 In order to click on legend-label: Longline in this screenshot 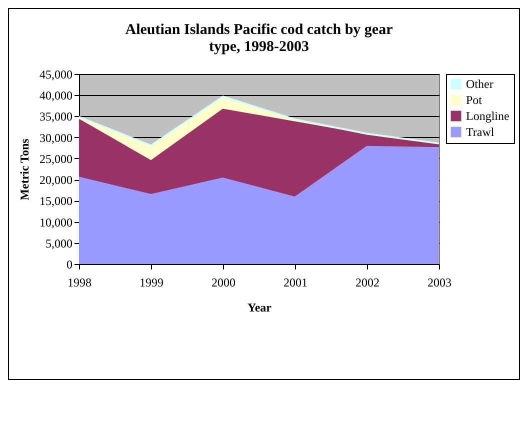, I will do `click(488, 116)`.